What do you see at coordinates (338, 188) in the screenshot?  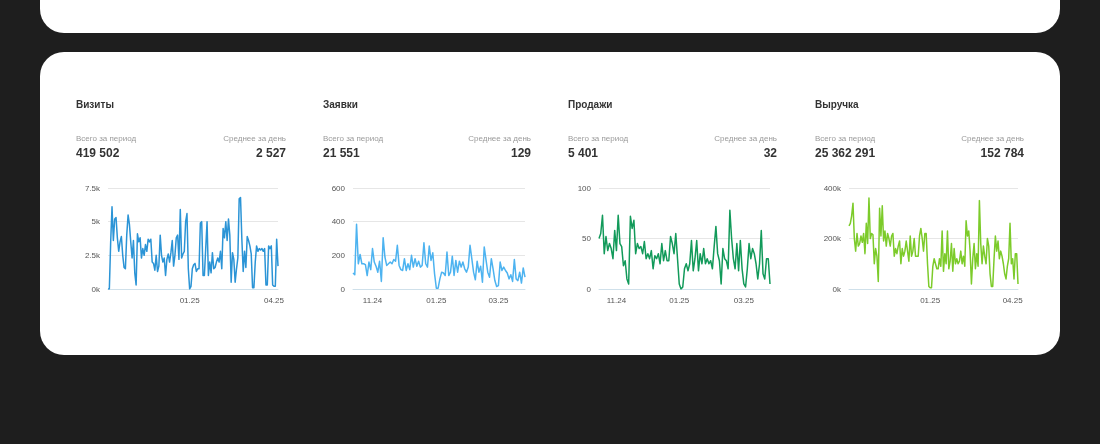 I see `y-tick-label: 600` at bounding box center [338, 188].